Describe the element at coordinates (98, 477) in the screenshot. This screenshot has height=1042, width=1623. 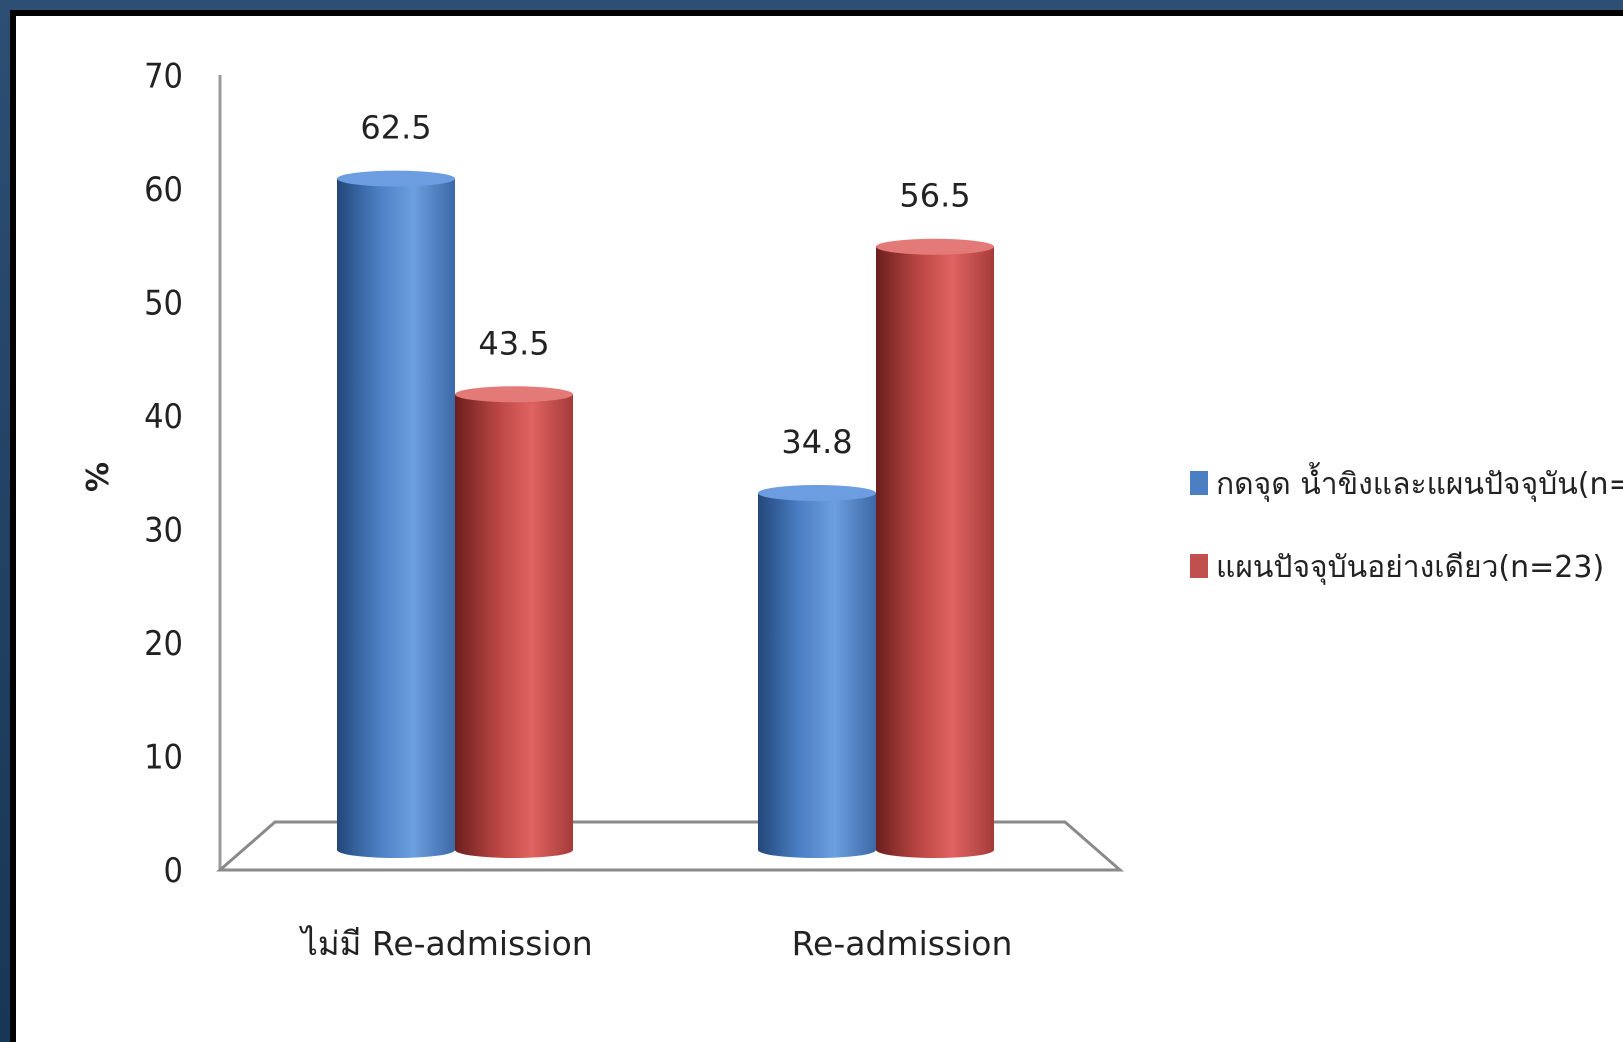
I see `y-axis-label: %` at that location.